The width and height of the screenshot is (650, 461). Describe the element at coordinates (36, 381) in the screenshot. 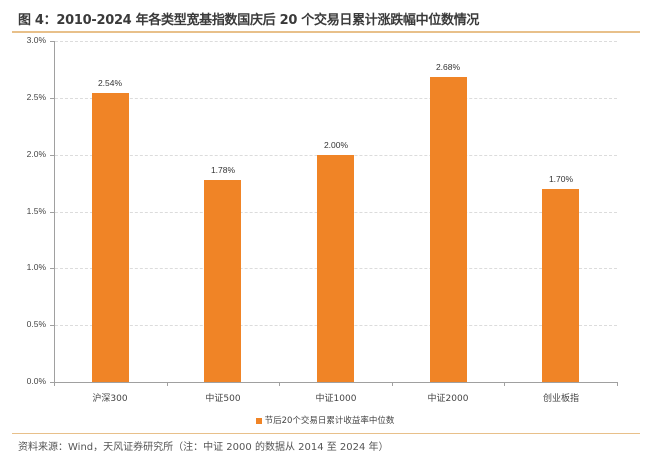

I see `y-tick-label: 0.0%` at that location.